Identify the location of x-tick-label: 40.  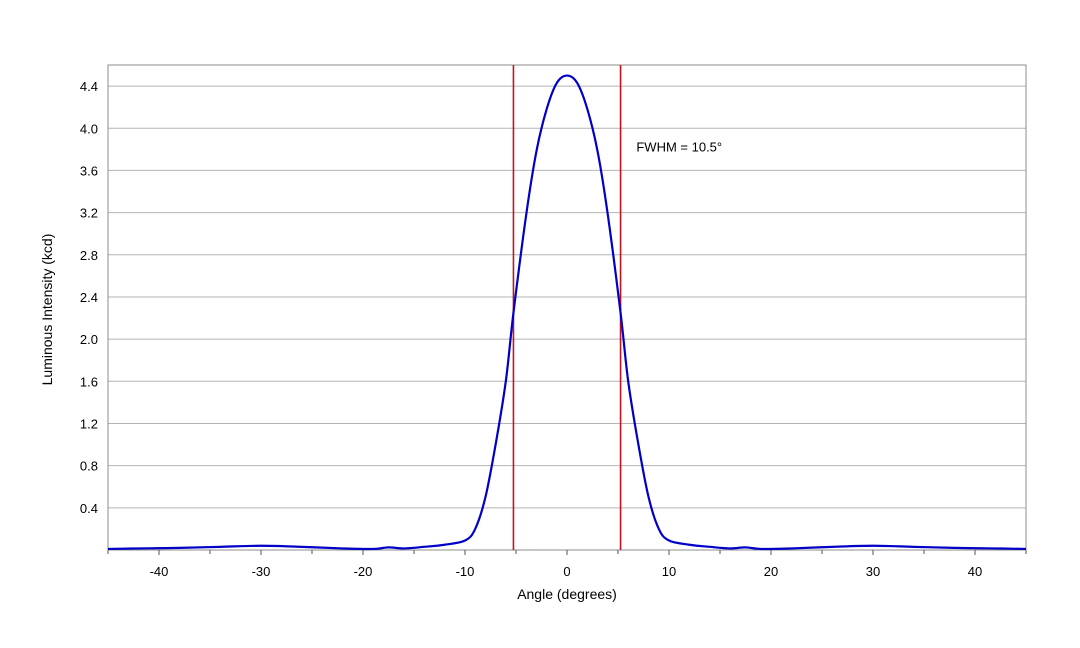
(975, 571).